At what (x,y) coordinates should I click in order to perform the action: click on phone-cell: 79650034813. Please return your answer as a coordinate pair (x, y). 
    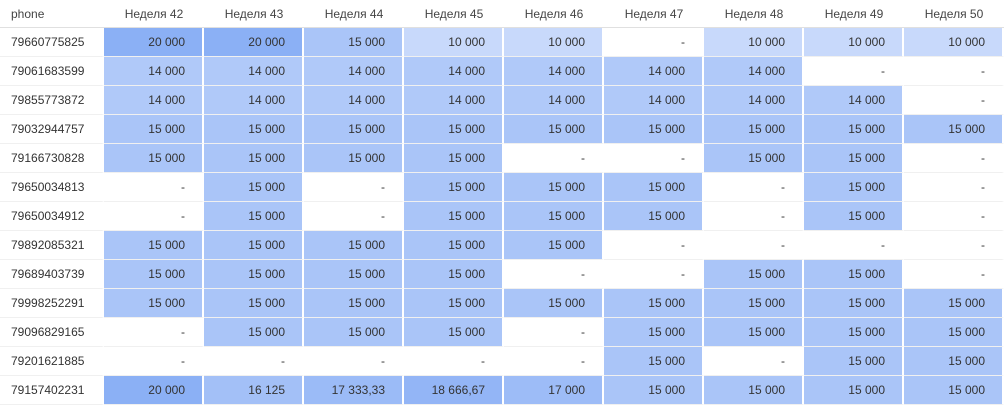
    Looking at the image, I should click on (52, 187).